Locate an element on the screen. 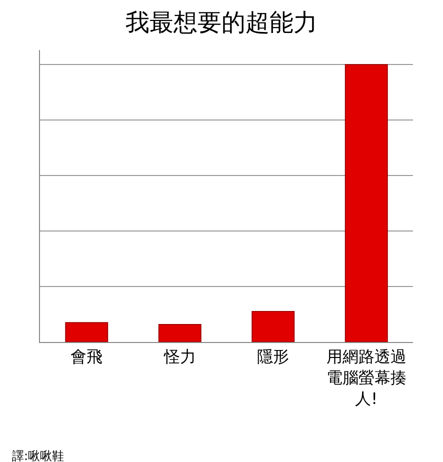  x-tick-label: 會飛 is located at coordinates (86, 356).